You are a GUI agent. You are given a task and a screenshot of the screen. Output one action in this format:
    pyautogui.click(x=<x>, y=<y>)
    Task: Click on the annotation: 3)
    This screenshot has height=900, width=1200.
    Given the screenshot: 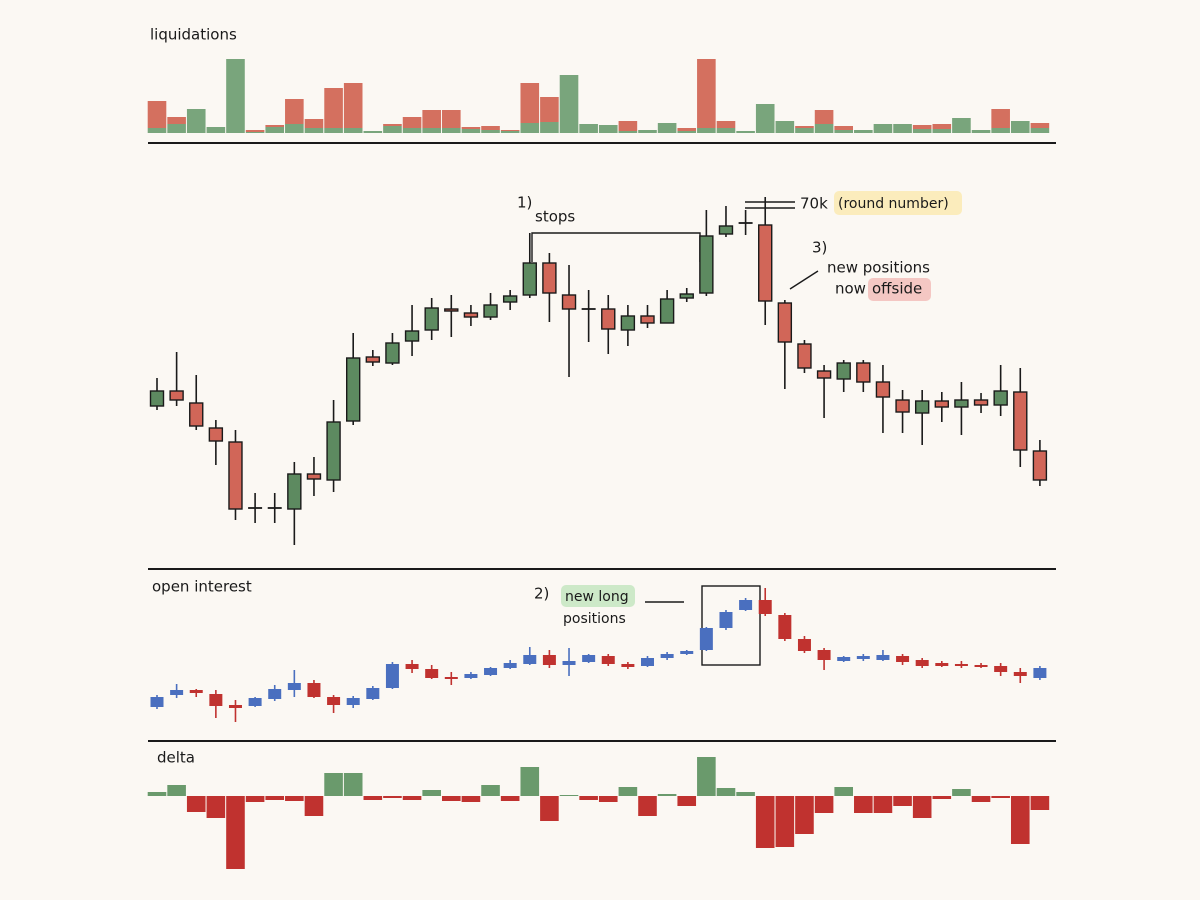 What is the action you would take?
    pyautogui.click(x=819, y=248)
    